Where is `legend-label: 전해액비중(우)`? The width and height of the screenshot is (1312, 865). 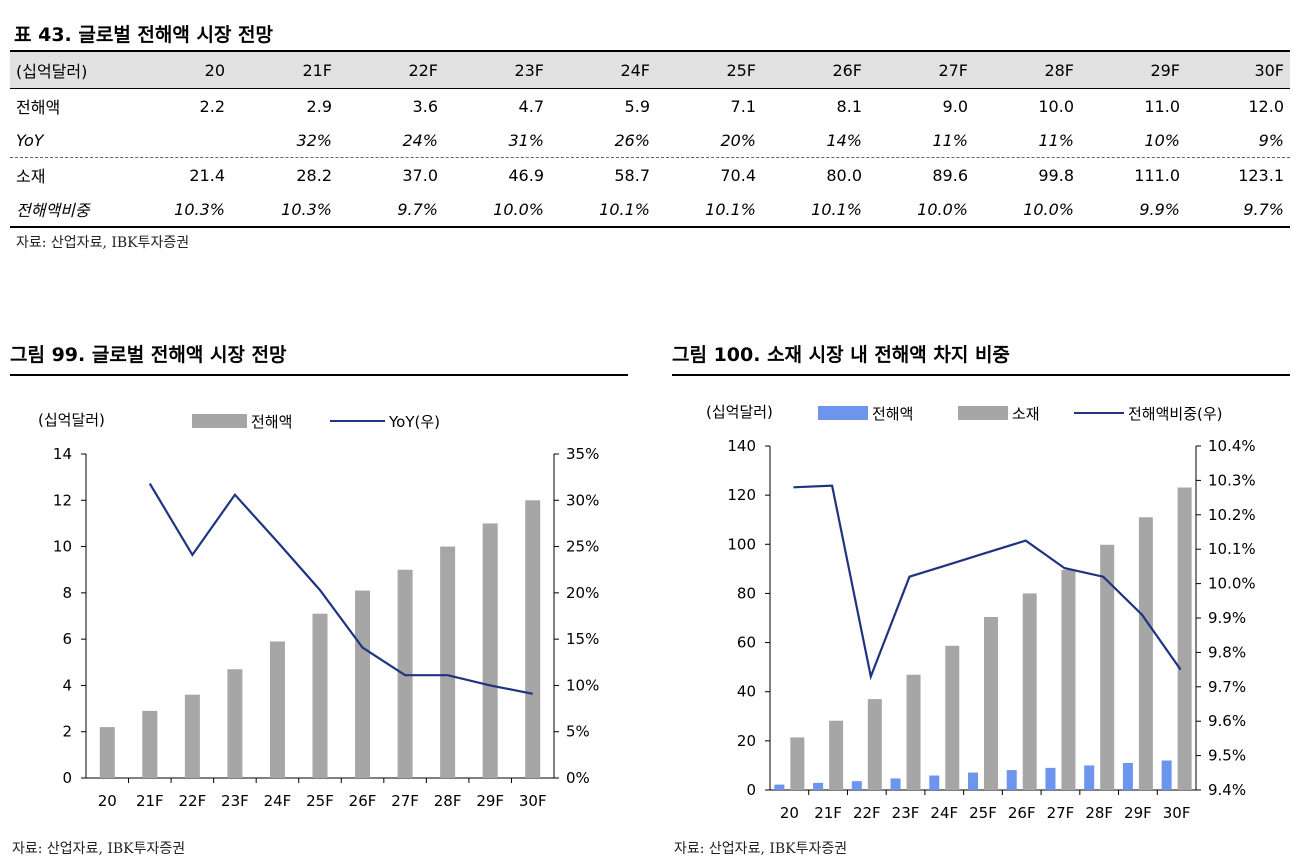 legend-label: 전해액비중(우) is located at coordinates (1175, 414).